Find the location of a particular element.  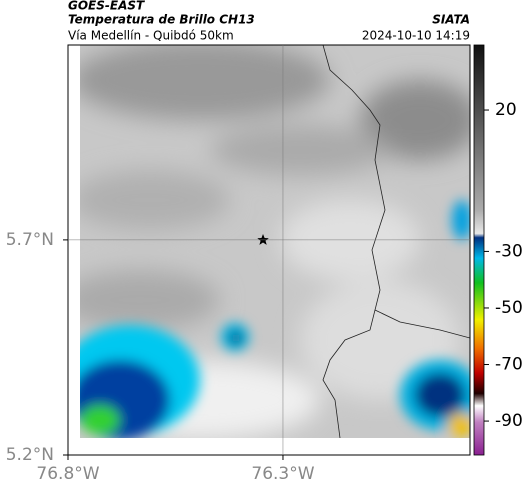

x-tick-label: 76.8°W is located at coordinates (67, 474).